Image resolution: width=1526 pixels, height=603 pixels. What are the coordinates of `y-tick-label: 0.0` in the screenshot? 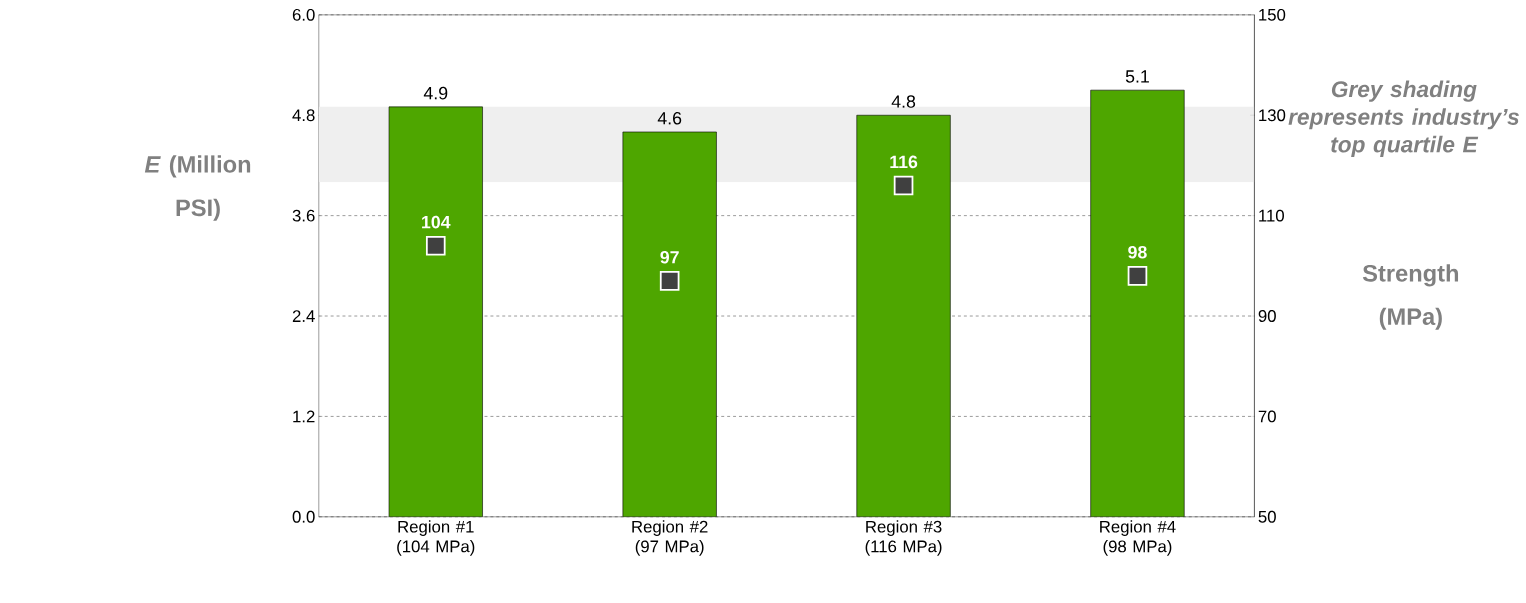 It's located at (303, 516).